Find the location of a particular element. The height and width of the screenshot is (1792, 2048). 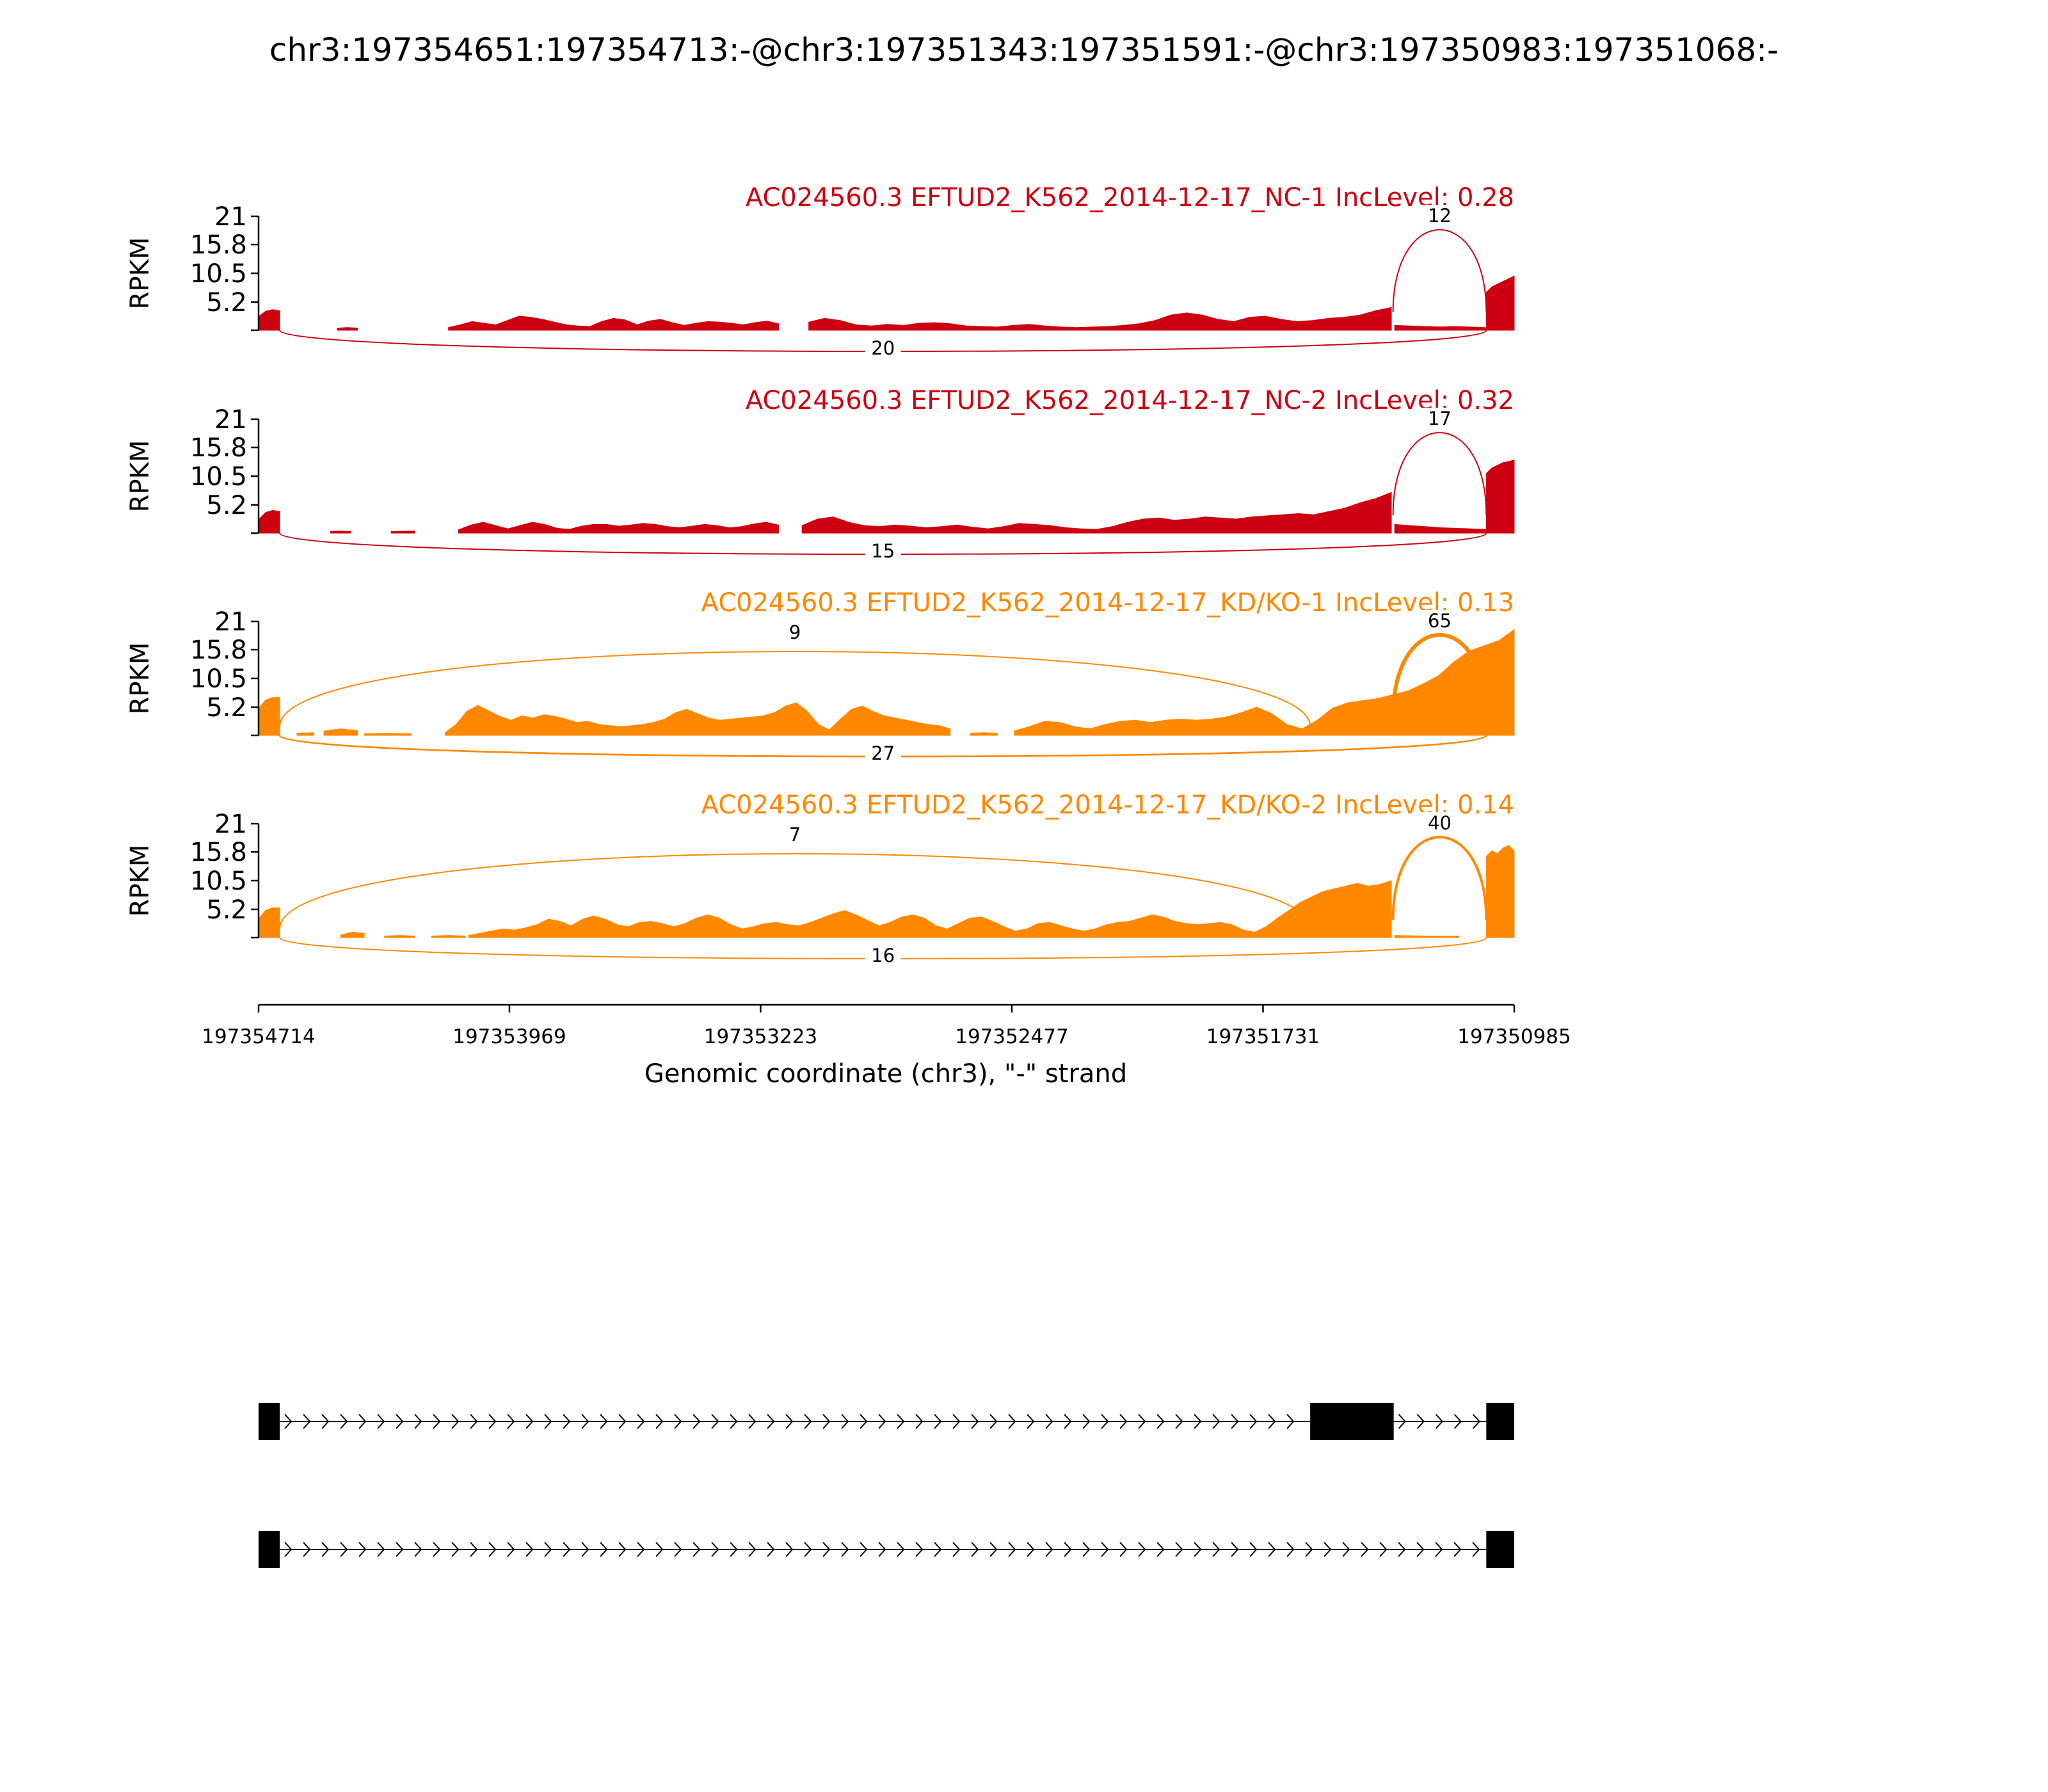

junction-count: 12 is located at coordinates (1440, 216).